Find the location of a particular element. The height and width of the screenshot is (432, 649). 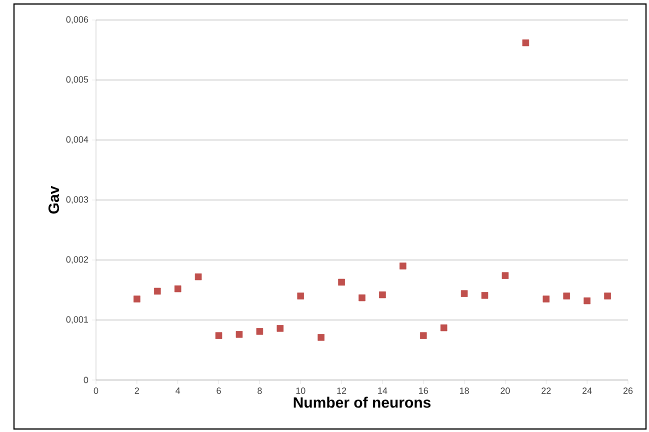

y-tick-label: 0,004 is located at coordinates (77, 140).